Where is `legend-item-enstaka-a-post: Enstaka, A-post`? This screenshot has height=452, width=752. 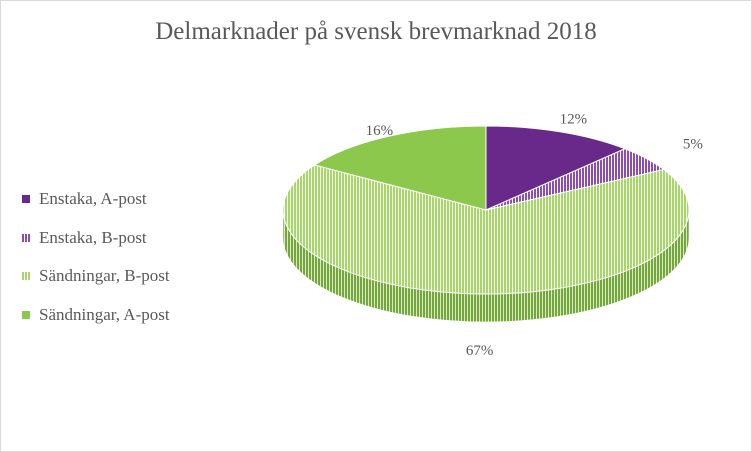 legend-item-enstaka-a-post: Enstaka, A-post is located at coordinates (142, 199).